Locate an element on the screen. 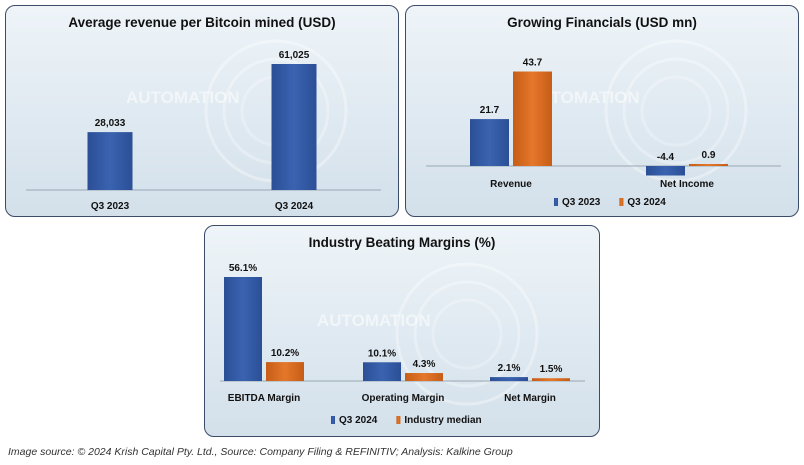  data-label: 10.2% is located at coordinates (285, 353).